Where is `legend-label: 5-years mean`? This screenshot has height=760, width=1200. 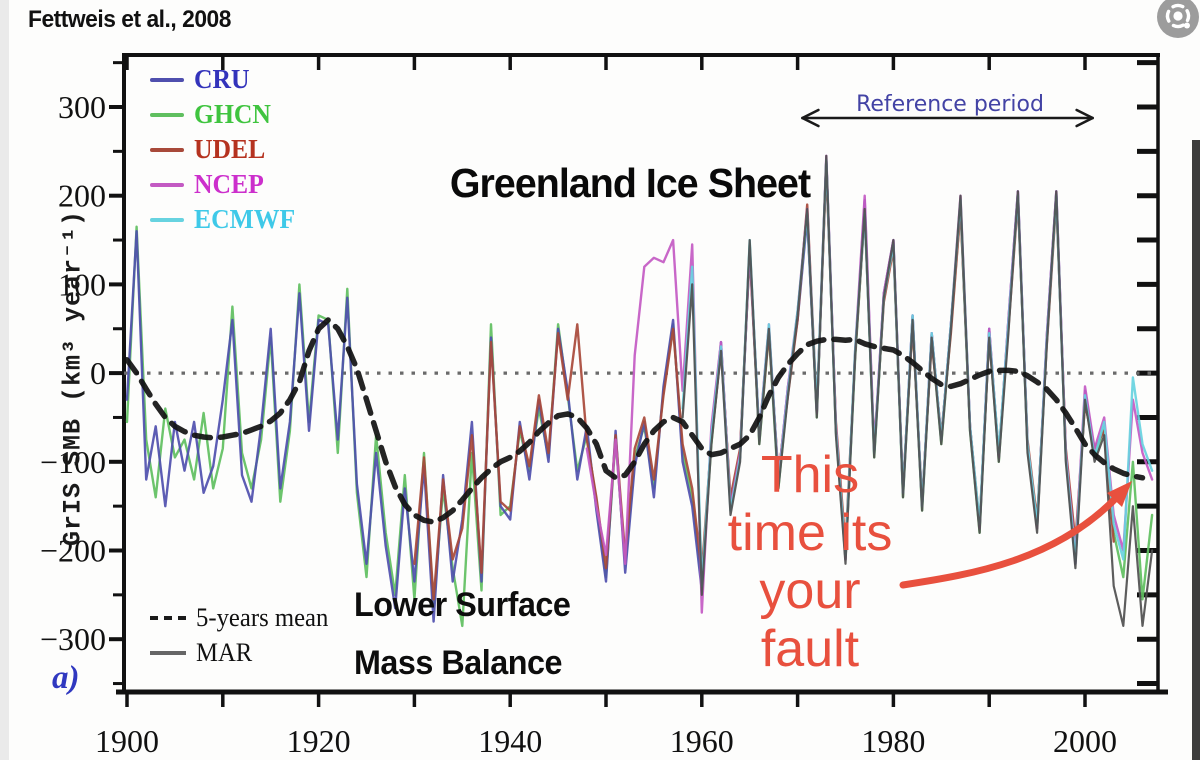 legend-label: 5-years mean is located at coordinates (262, 617).